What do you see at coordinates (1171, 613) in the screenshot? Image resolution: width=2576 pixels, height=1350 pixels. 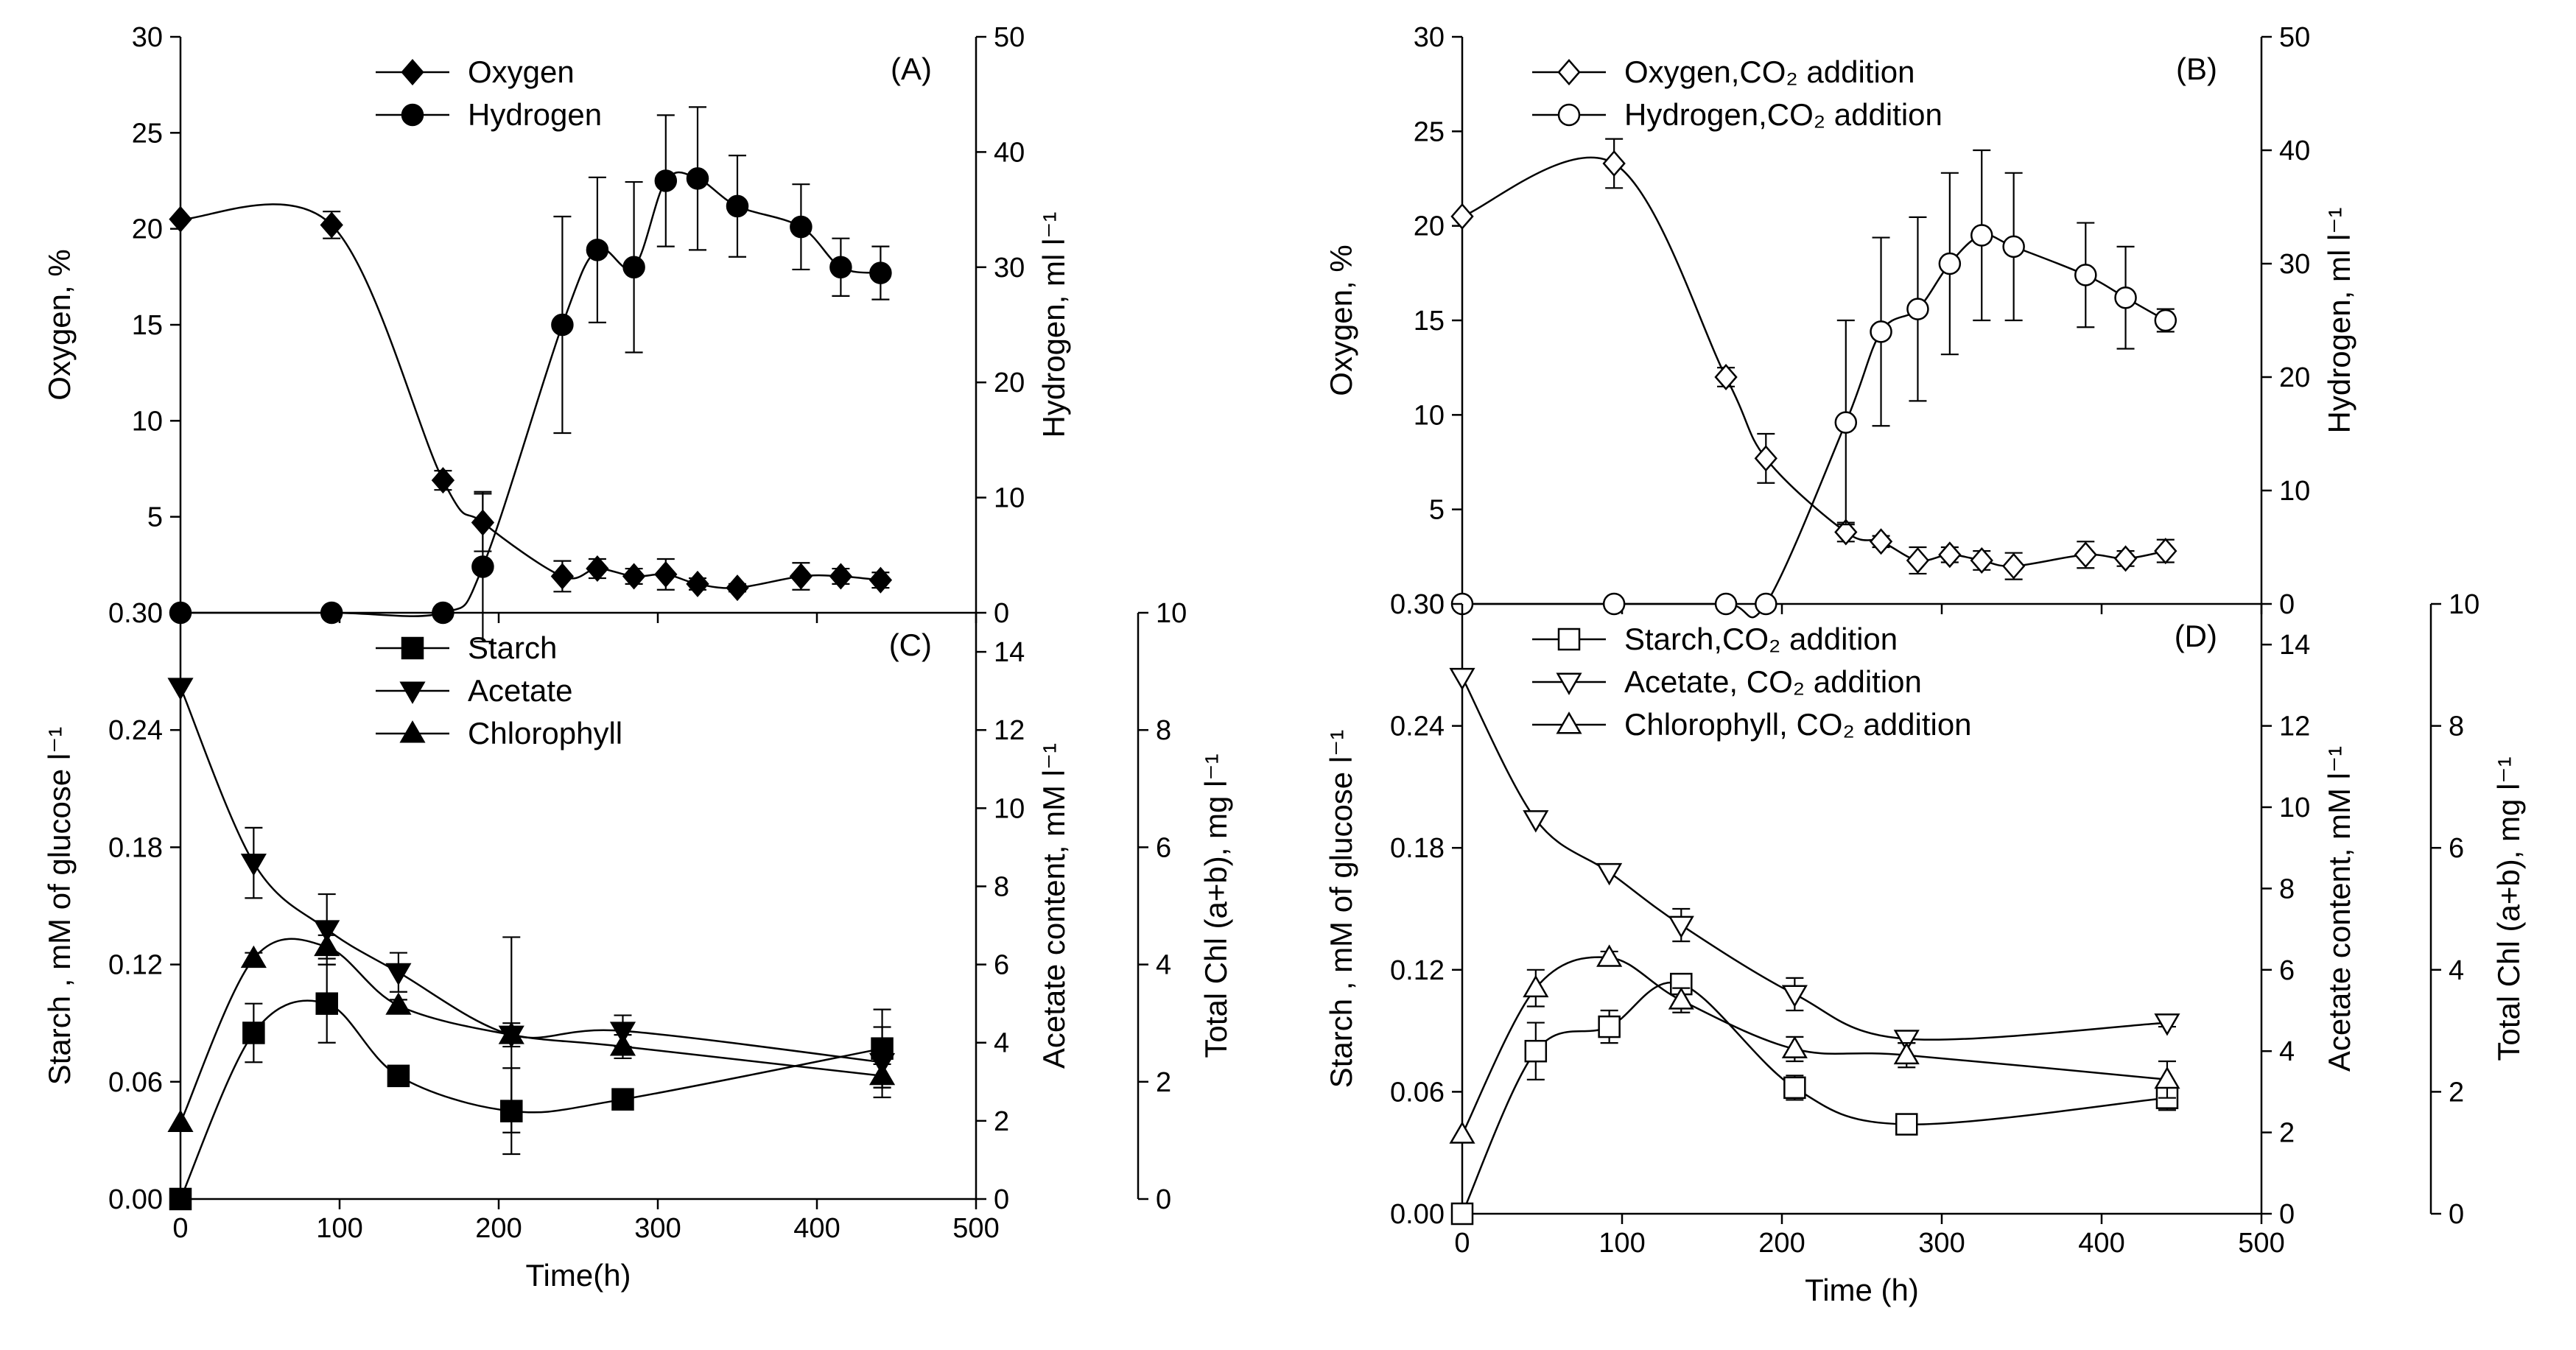 I see `y-tick-label-right2: 10` at bounding box center [1171, 613].